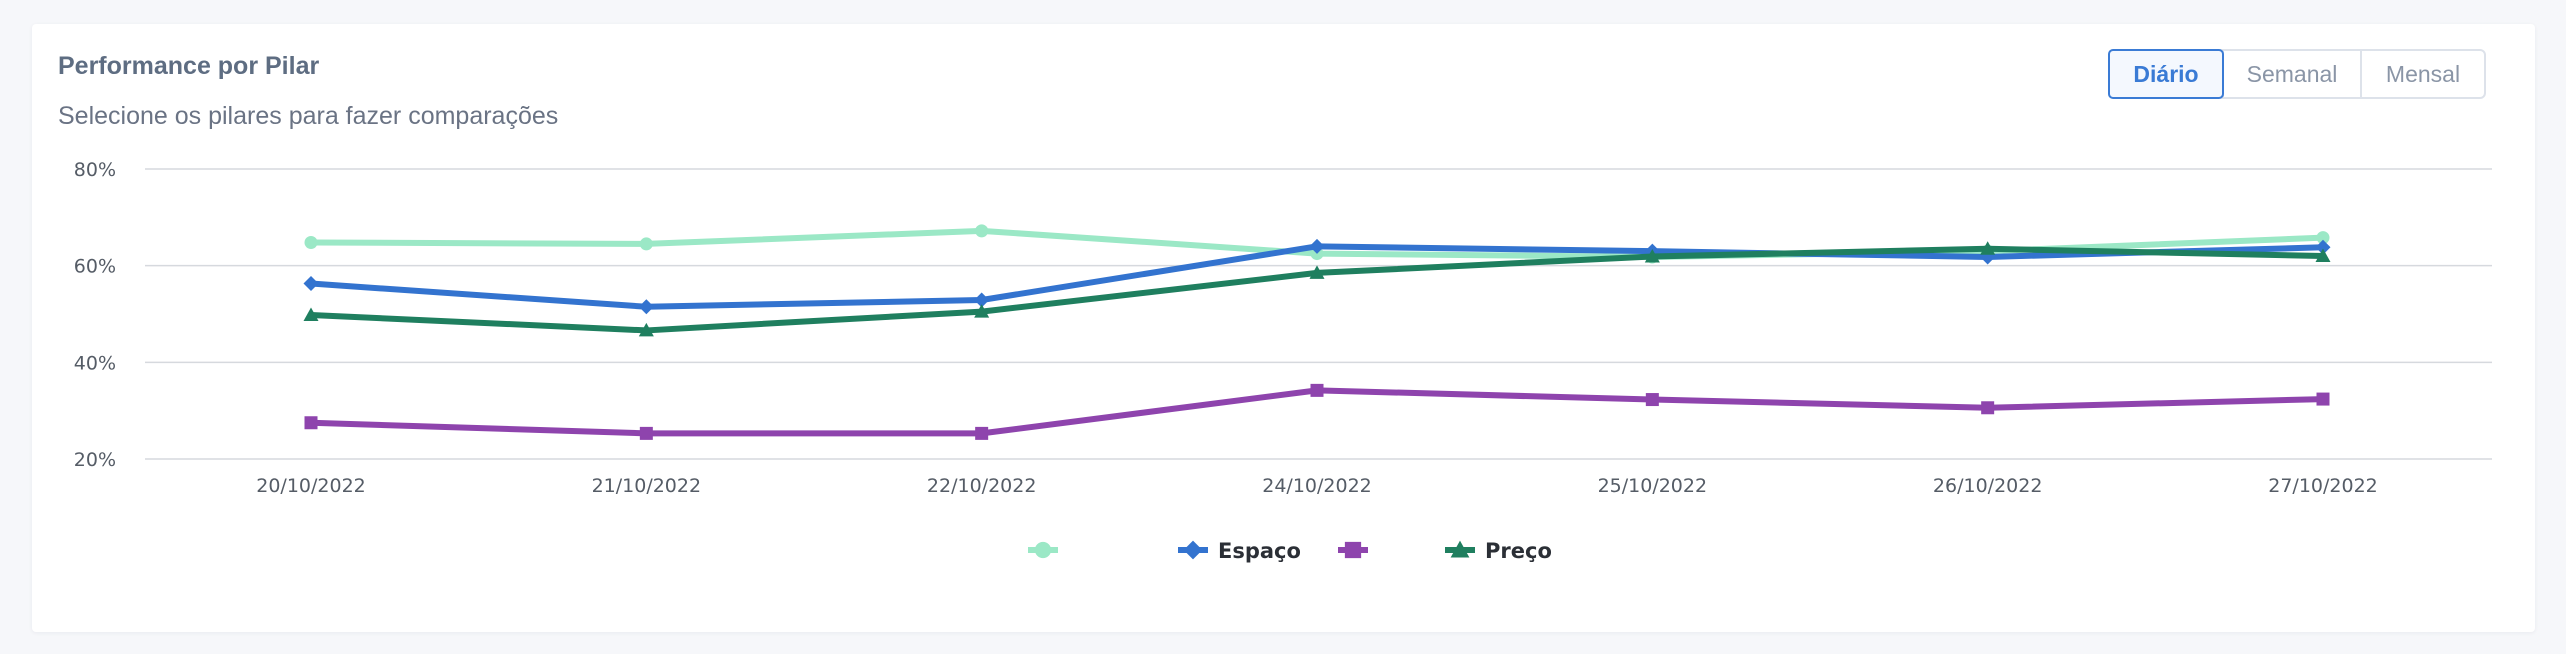 Image resolution: width=2566 pixels, height=654 pixels. I want to click on y-tick-label: 80%, so click(95, 170).